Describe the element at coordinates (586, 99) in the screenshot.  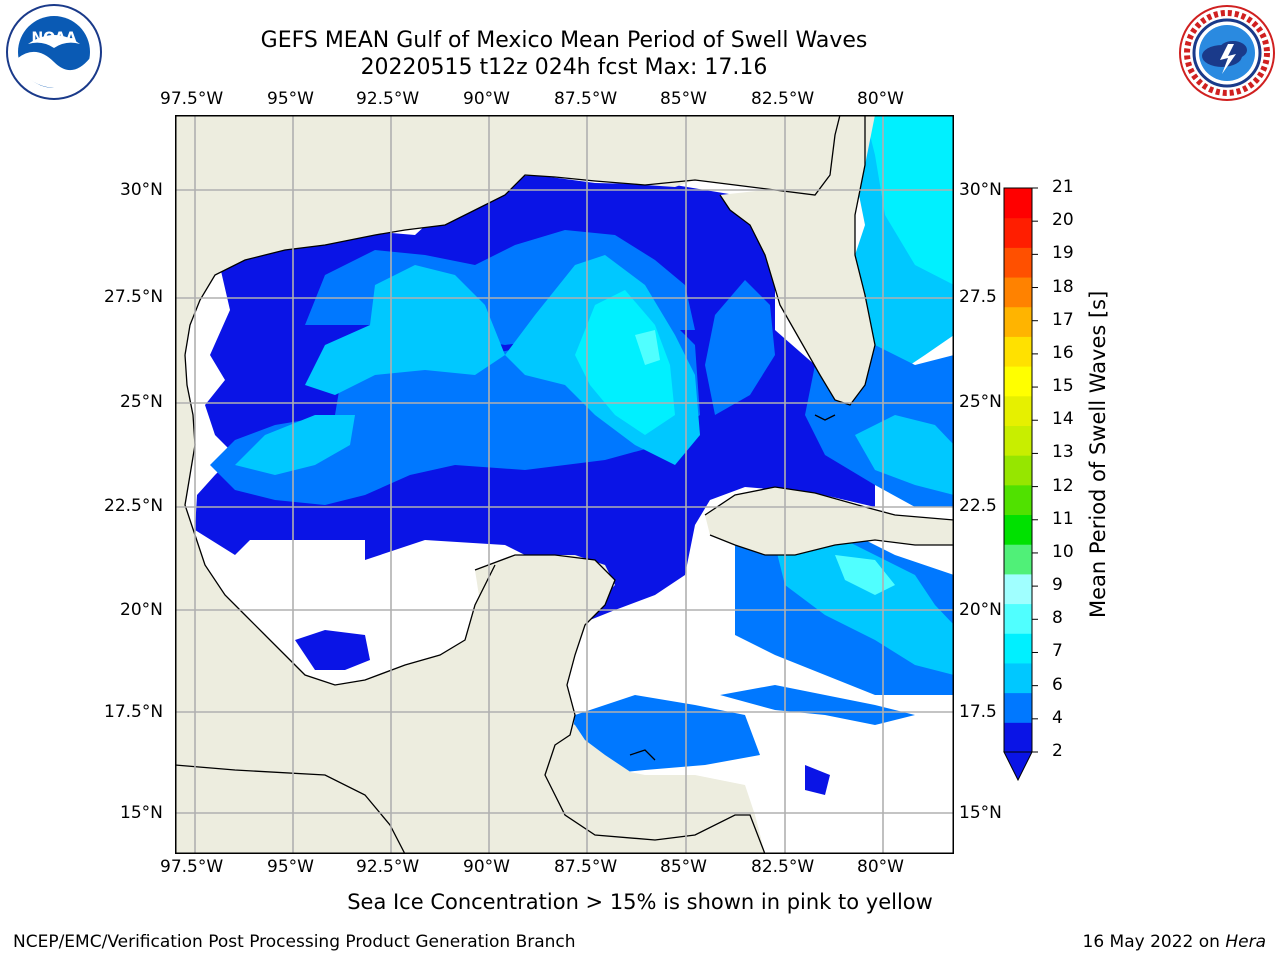
I see `lon-label-top: 87.5°W` at that location.